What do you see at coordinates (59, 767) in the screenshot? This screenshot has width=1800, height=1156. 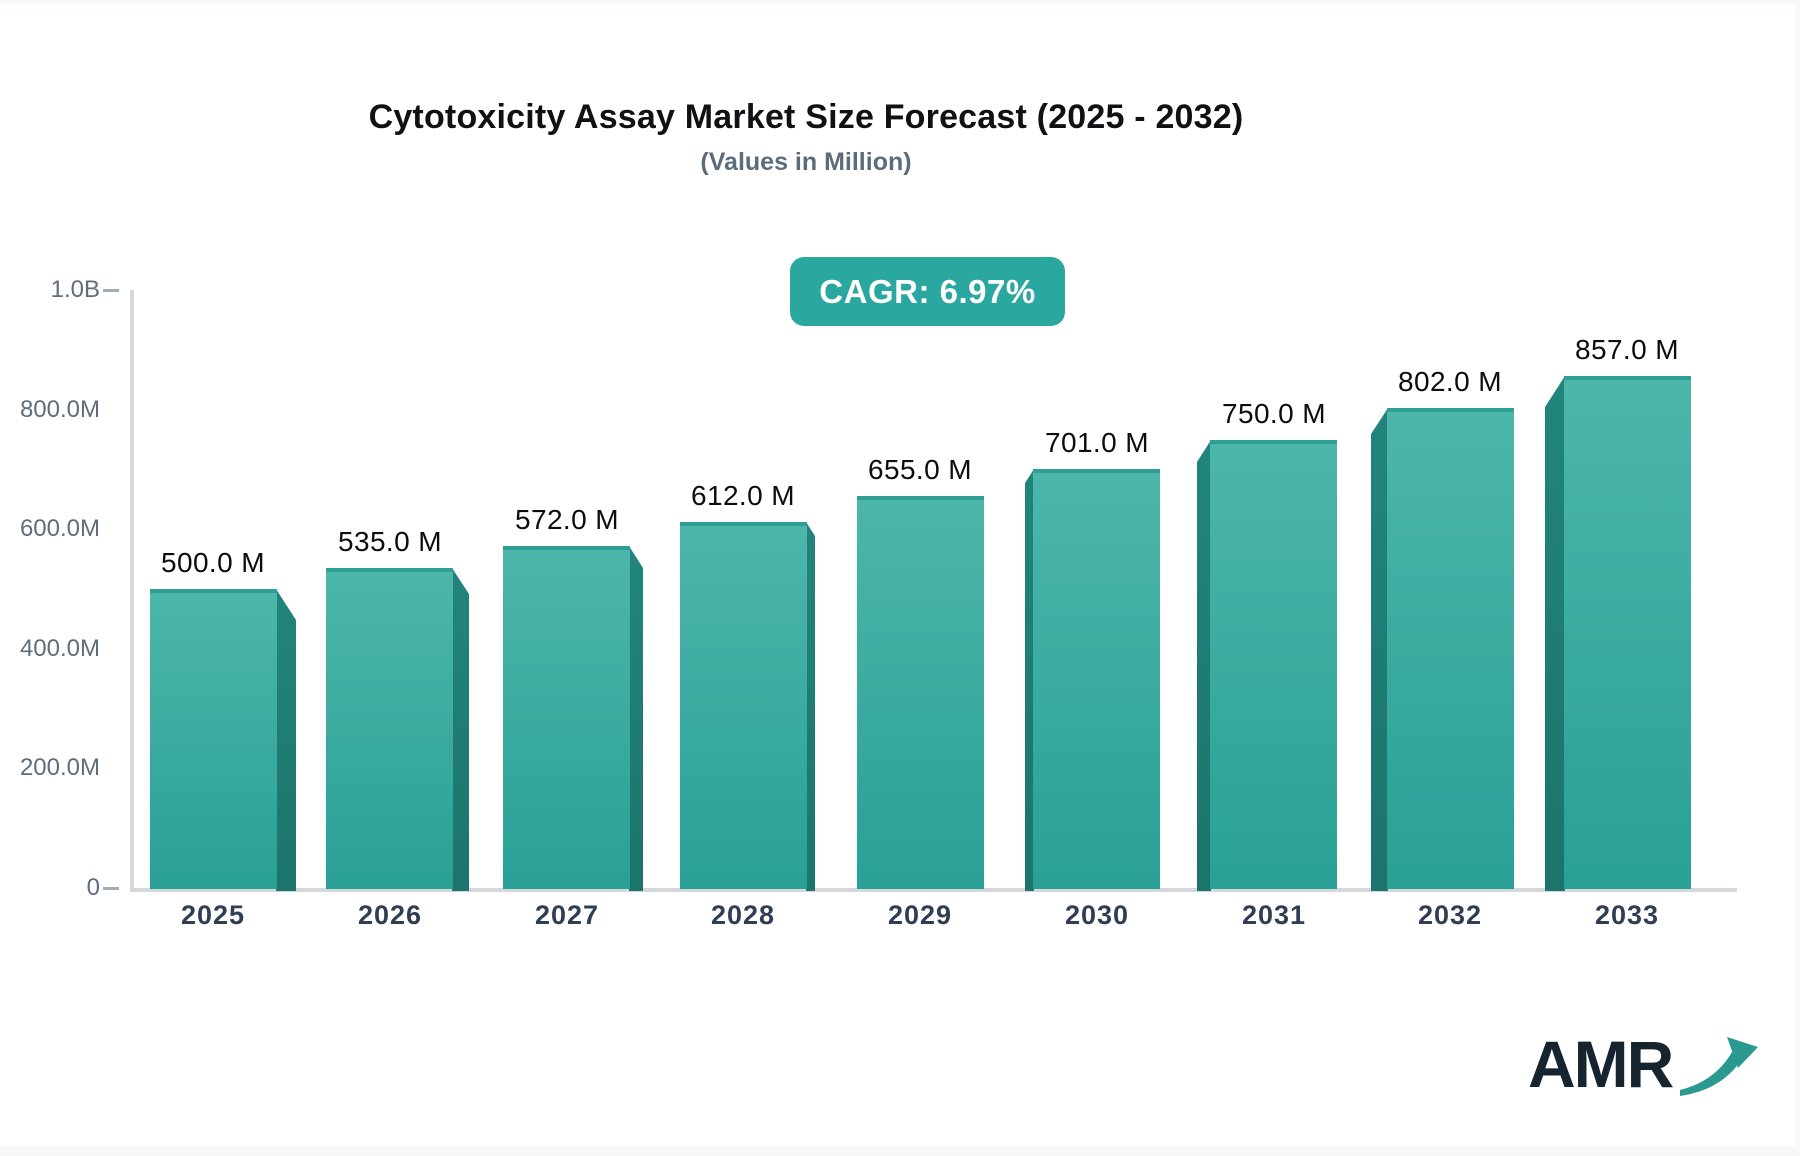 I see `y-tick-label: 200.0M` at bounding box center [59, 767].